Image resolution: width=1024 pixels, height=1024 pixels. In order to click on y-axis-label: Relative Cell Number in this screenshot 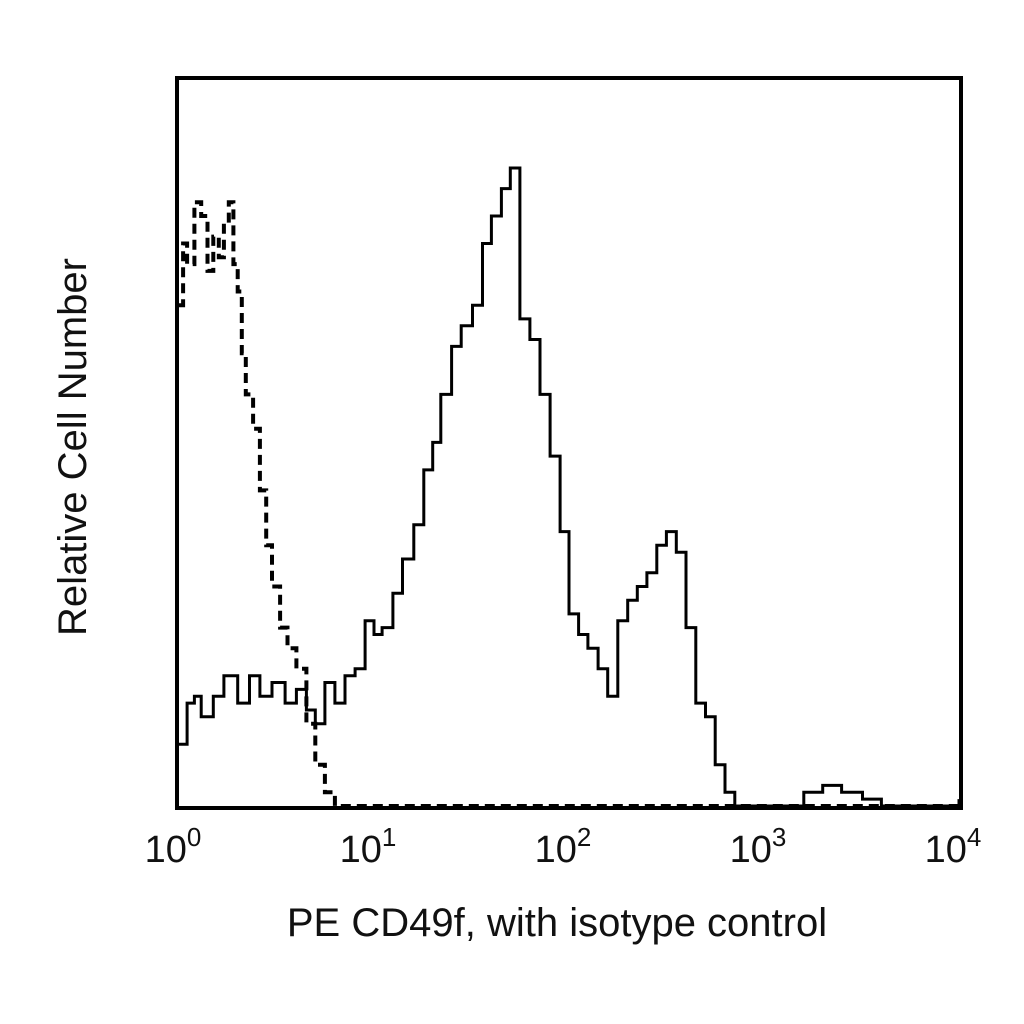, I will do `click(73, 447)`.